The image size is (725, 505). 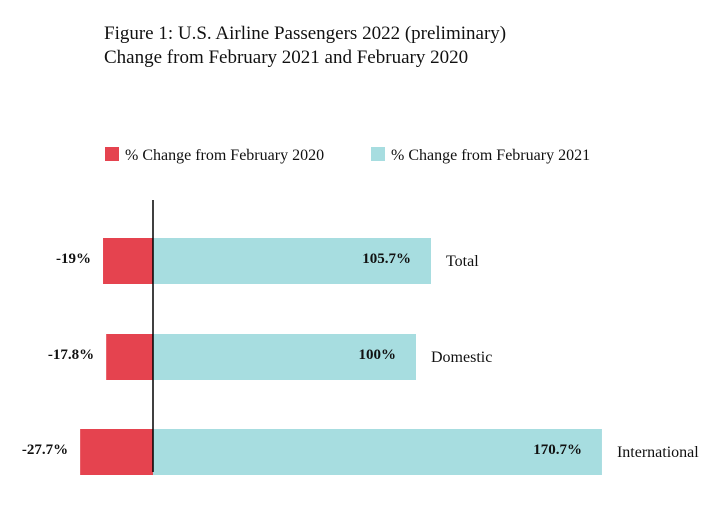 What do you see at coordinates (377, 452) in the screenshot?
I see `bar-2021-international` at bounding box center [377, 452].